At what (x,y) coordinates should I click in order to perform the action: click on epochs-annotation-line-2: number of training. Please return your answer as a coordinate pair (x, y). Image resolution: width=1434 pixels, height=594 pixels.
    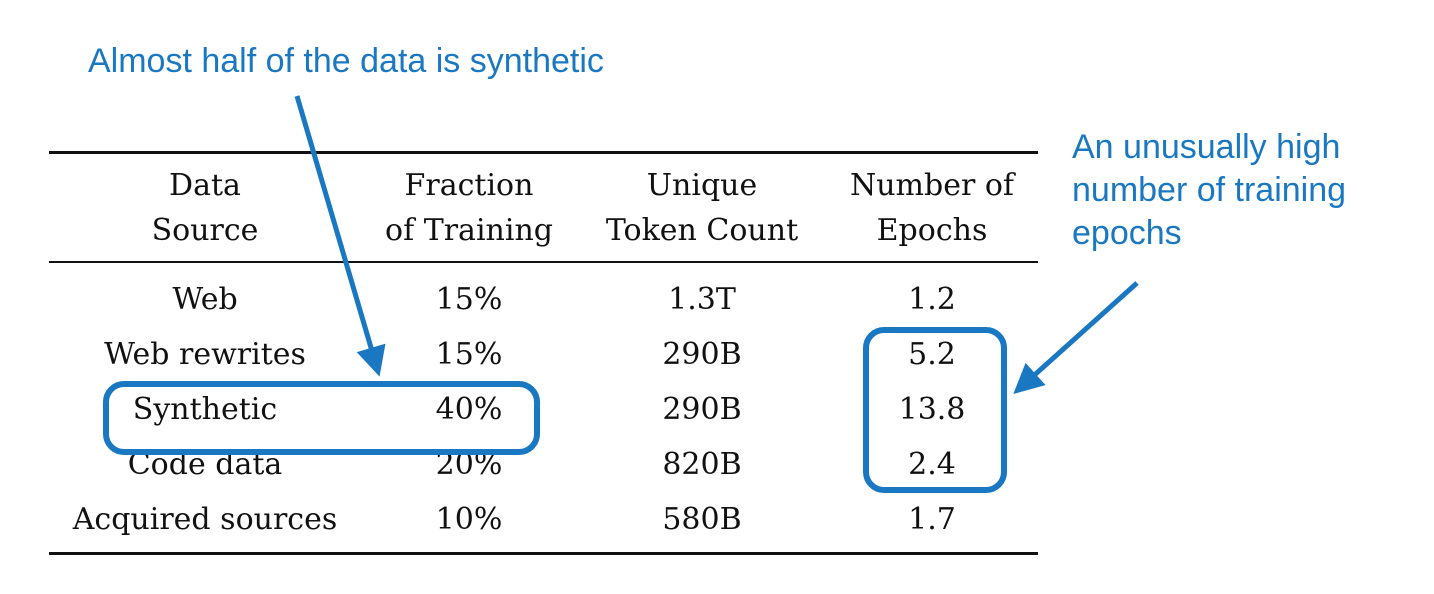
    Looking at the image, I should click on (1209, 190).